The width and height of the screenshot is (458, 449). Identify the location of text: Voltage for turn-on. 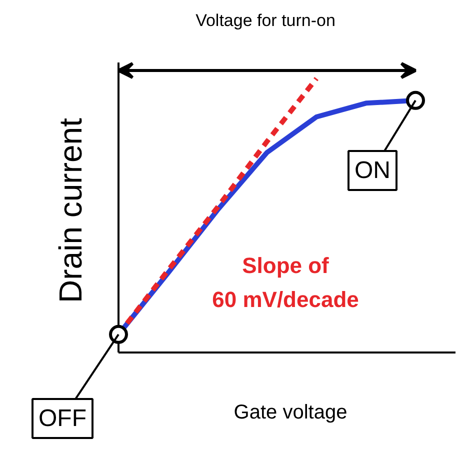
(266, 20).